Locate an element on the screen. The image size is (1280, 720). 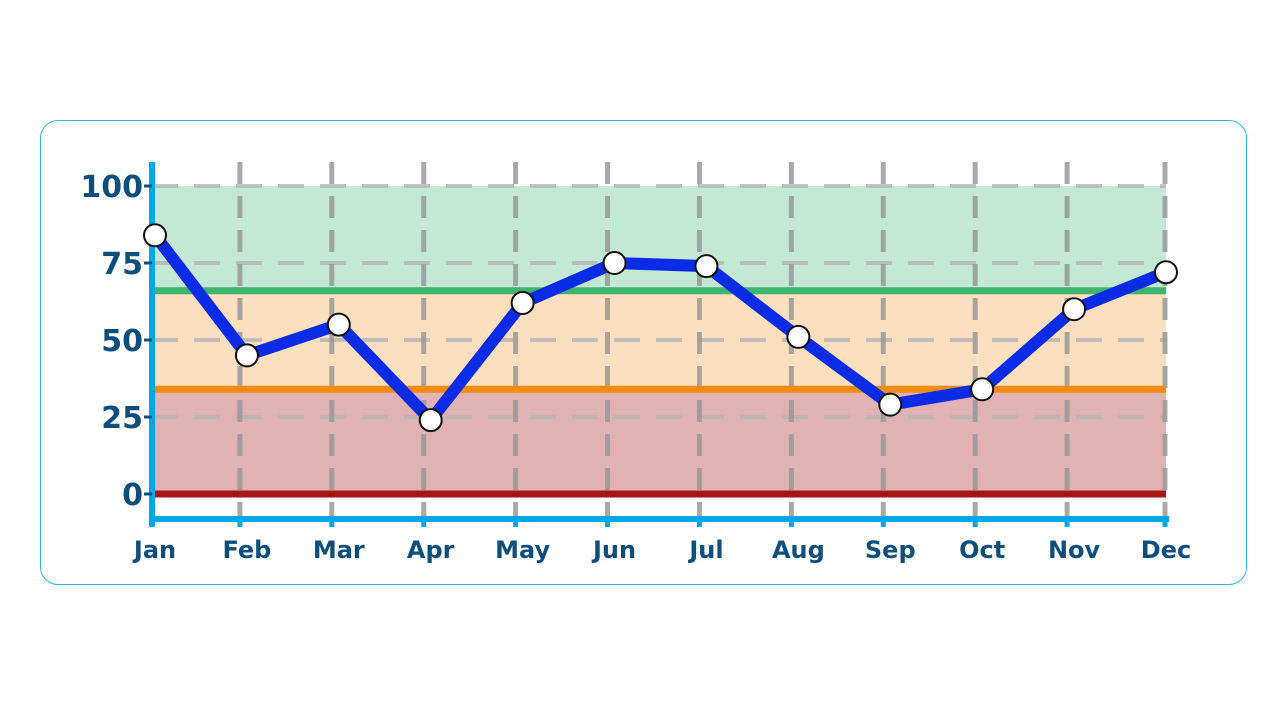
x-tick-label-nov: Nov is located at coordinates (1074, 550).